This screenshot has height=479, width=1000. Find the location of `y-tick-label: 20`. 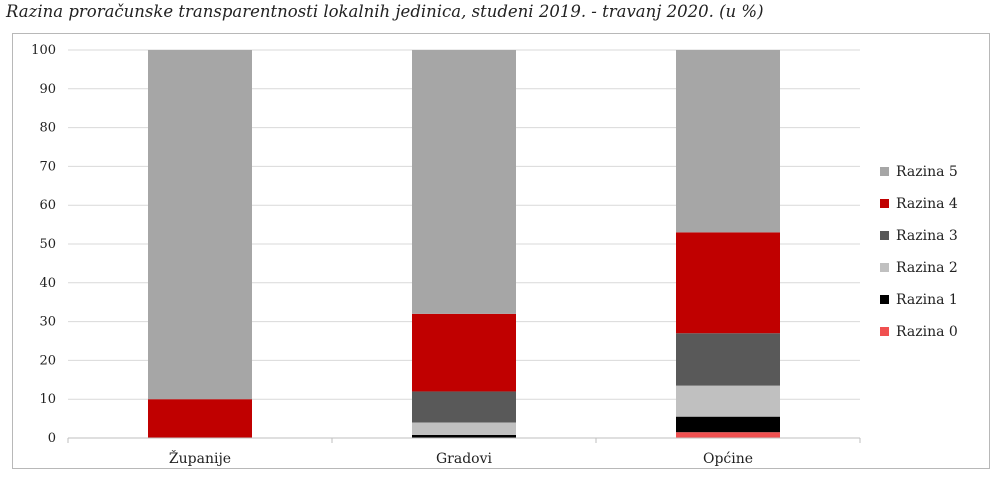

y-tick-label: 20 is located at coordinates (47, 360).